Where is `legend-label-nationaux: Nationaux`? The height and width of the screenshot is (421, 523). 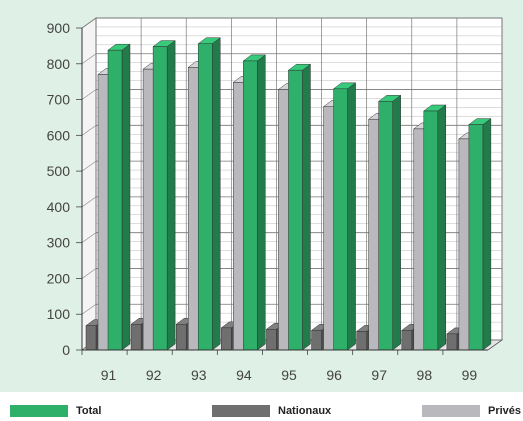 legend-label-nationaux: Nationaux is located at coordinates (305, 411).